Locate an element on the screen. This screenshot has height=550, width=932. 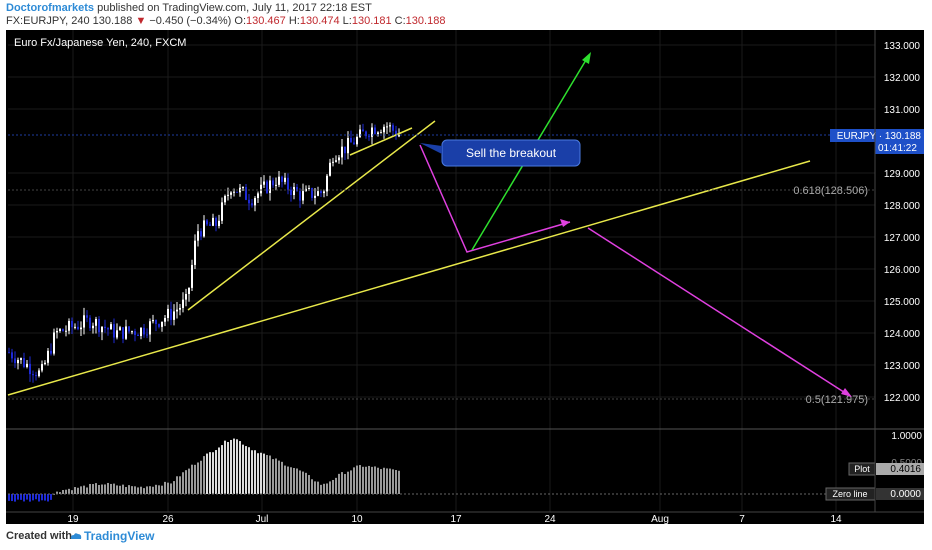
close-value: 130.188 is located at coordinates (425, 21).